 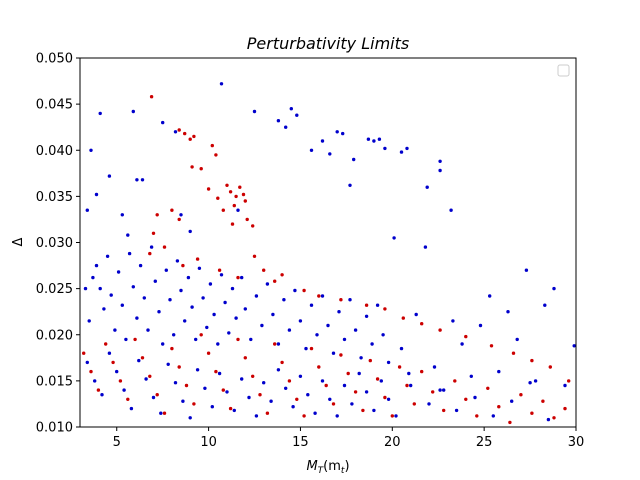 What do you see at coordinates (484, 442) in the screenshot?
I see `x-tick-label: 25` at bounding box center [484, 442].